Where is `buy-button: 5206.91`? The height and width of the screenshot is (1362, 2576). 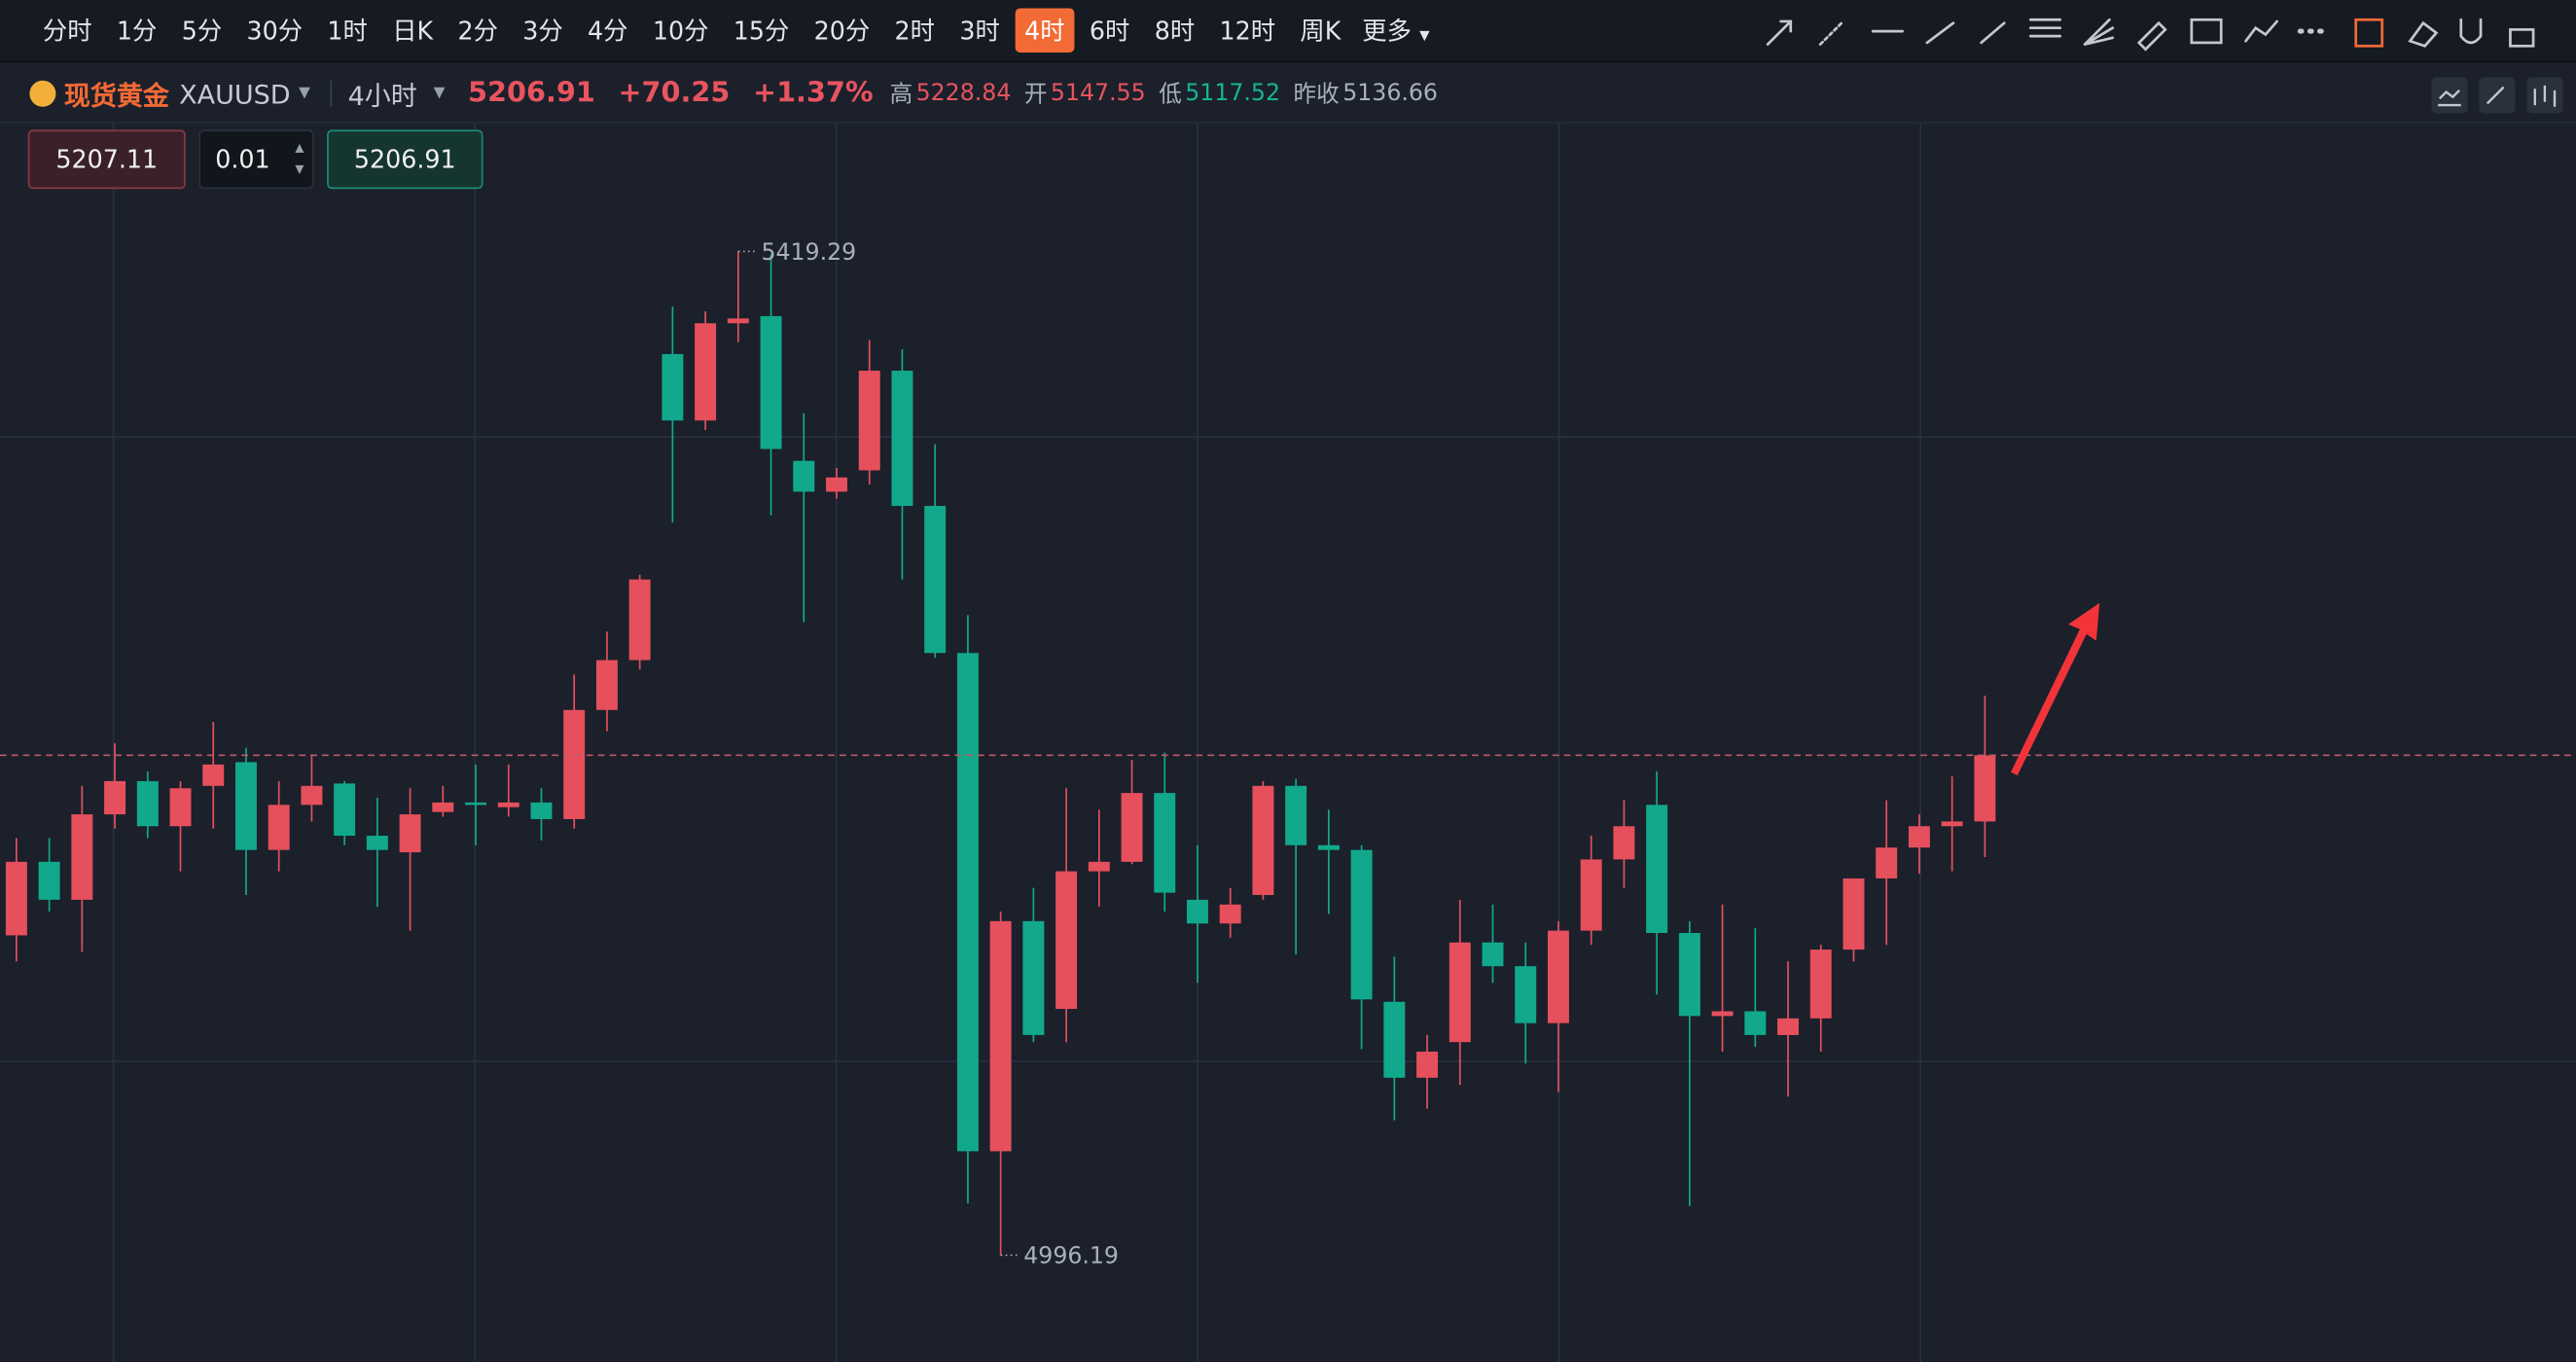
buy-button: 5206.91 is located at coordinates (405, 159).